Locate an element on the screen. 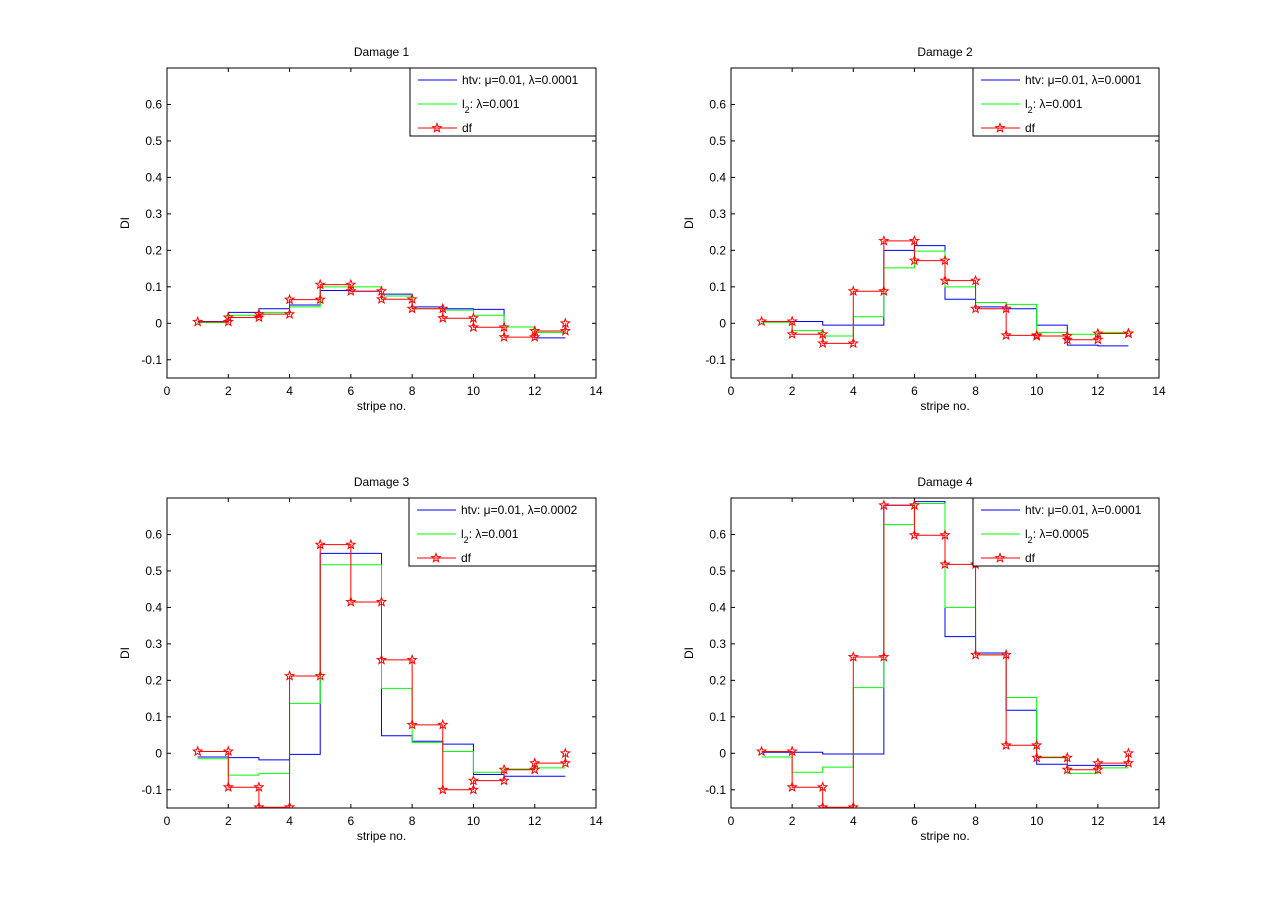 The width and height of the screenshot is (1281, 908). chart-title: Damage 1 is located at coordinates (382, 52).